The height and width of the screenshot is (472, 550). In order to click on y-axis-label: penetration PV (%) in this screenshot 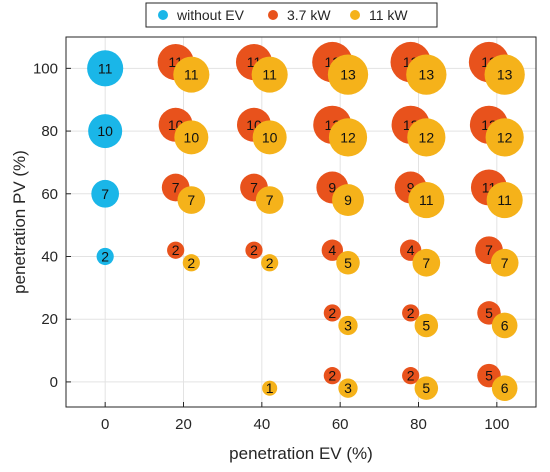, I will do `click(19, 222)`.